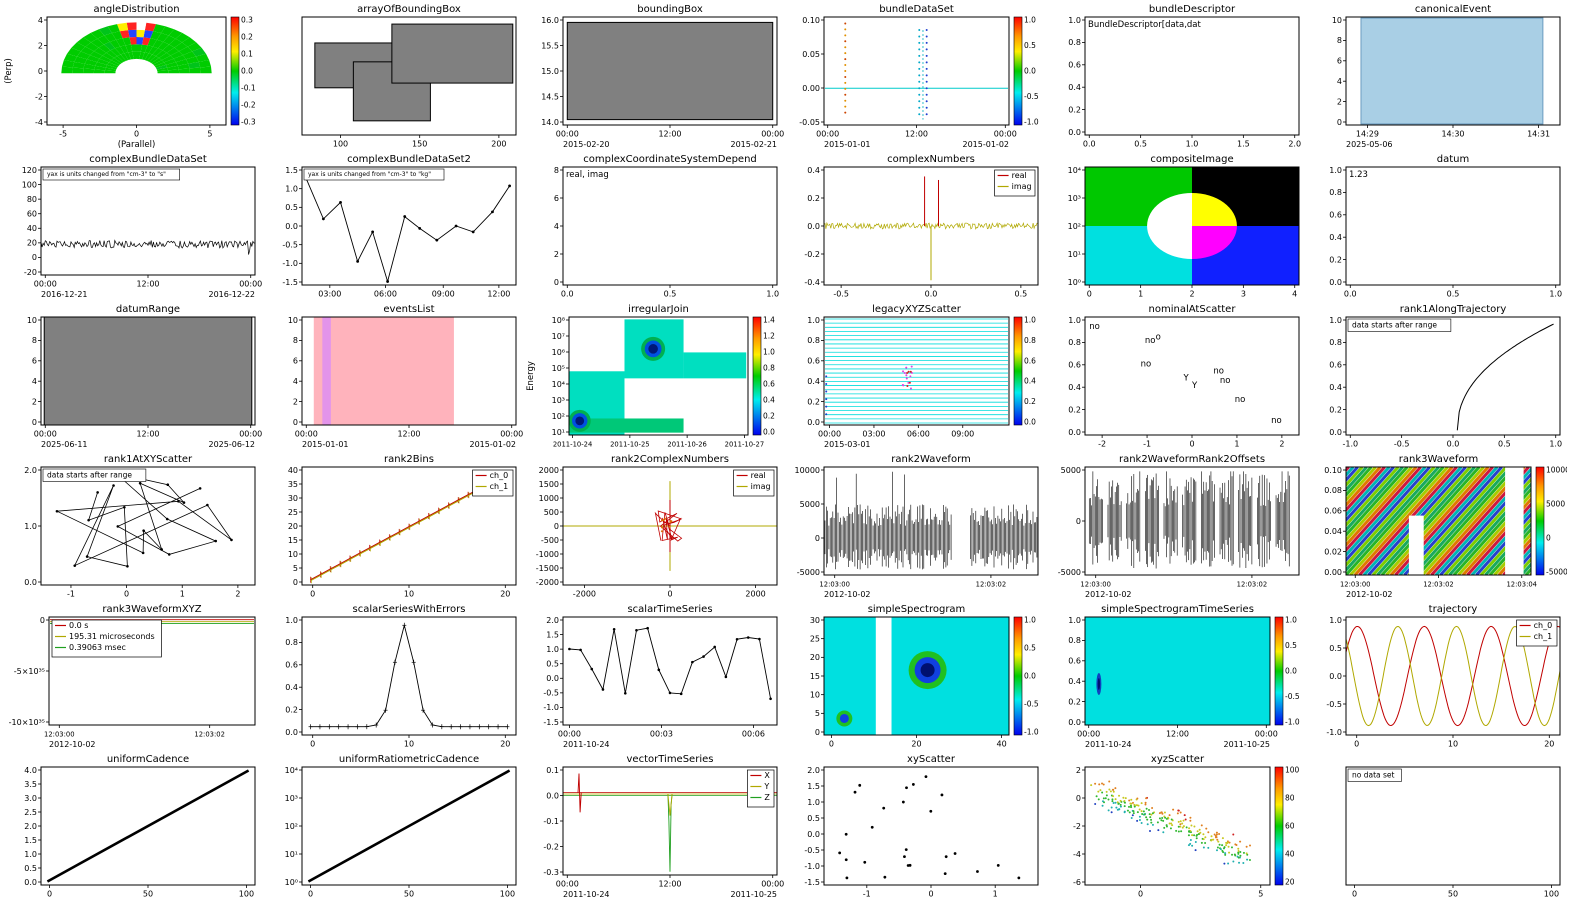 The image size is (1569, 906). Describe the element at coordinates (148, 159) in the screenshot. I see `chart-text: complexBundleDataSet` at that location.